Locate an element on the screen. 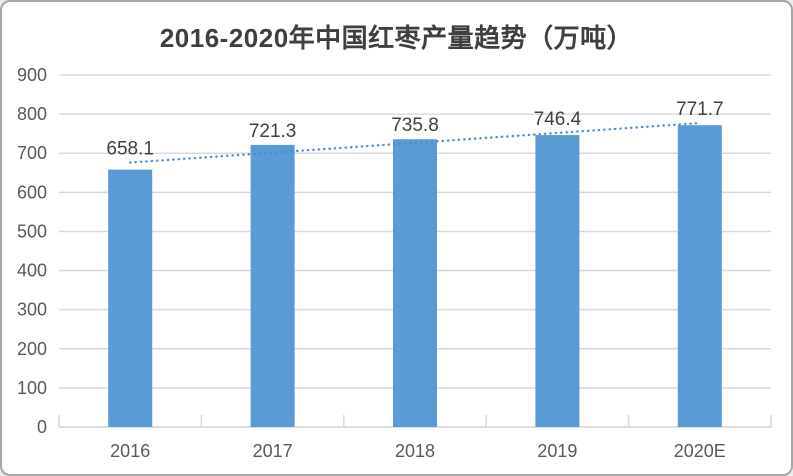 Image resolution: width=793 pixels, height=476 pixels. y-tick-label: 100 is located at coordinates (32, 388).